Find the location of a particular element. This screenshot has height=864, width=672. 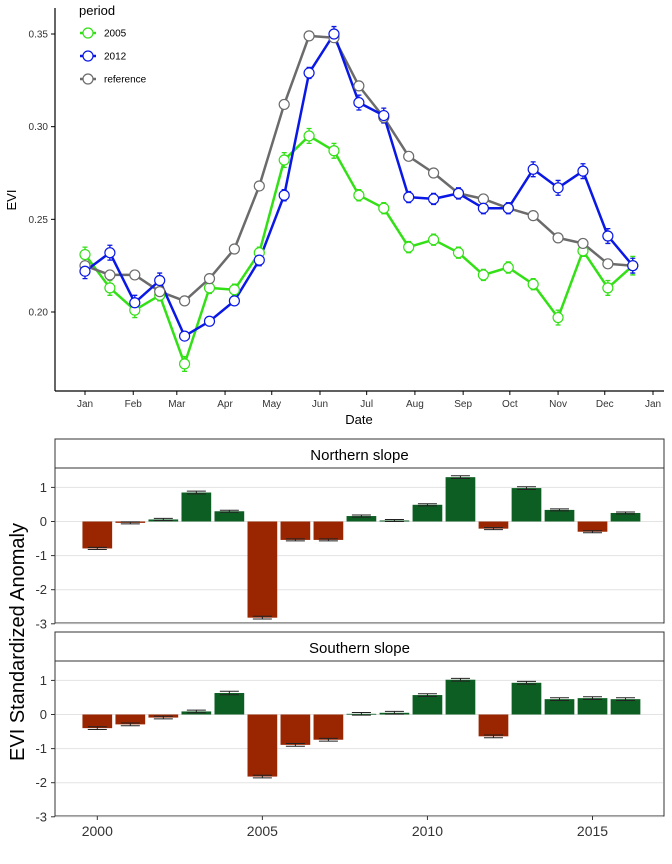

x-tick-label: 2010 is located at coordinates (427, 831).